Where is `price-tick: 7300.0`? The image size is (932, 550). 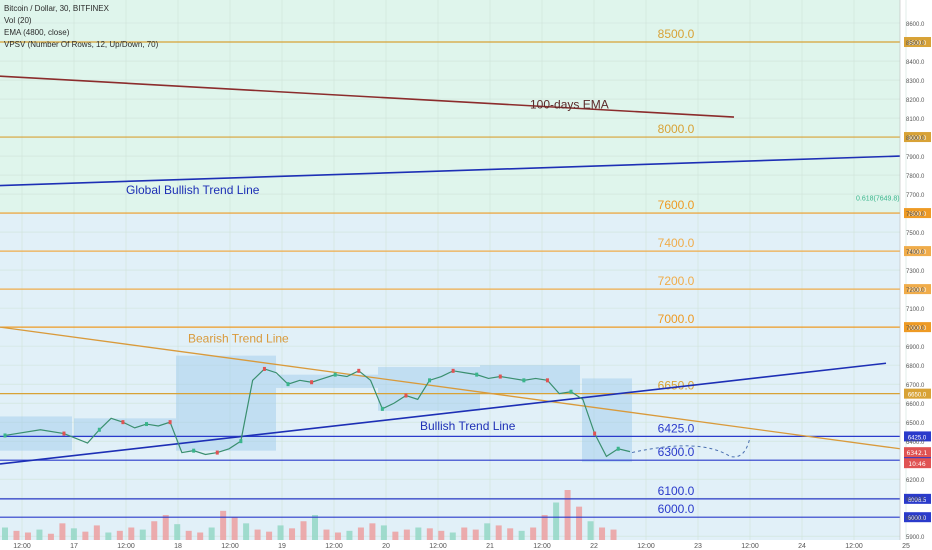 price-tick: 7300.0 is located at coordinates (915, 272).